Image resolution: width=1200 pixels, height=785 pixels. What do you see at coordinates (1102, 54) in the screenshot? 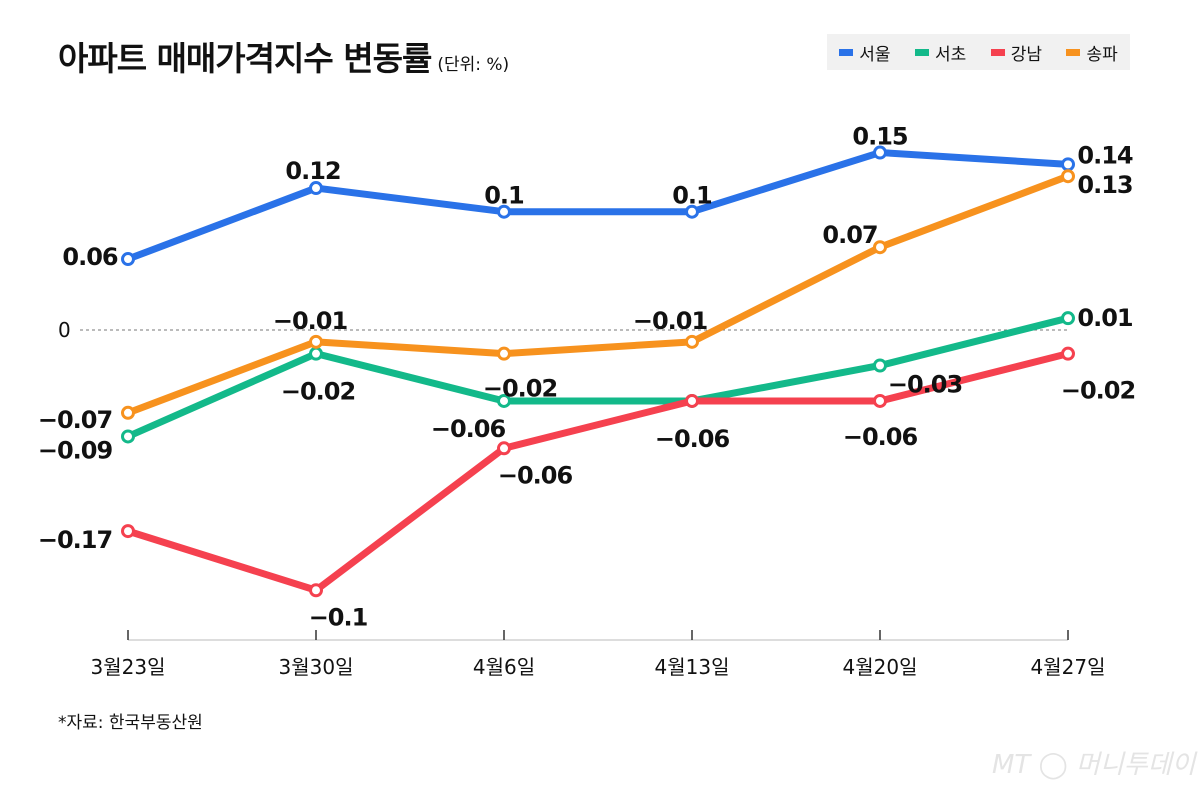
I see `legend-label: 송파` at bounding box center [1102, 54].